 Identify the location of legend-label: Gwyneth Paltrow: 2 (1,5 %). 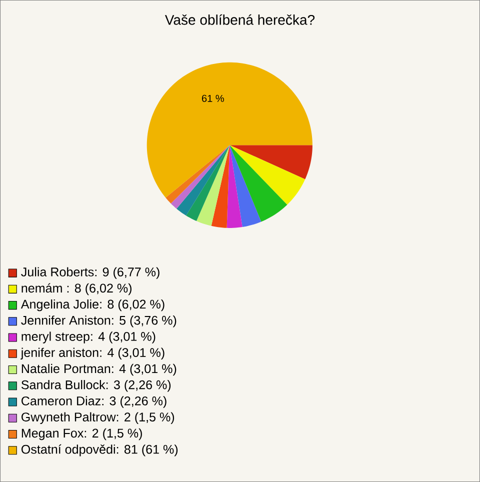
(98, 418).